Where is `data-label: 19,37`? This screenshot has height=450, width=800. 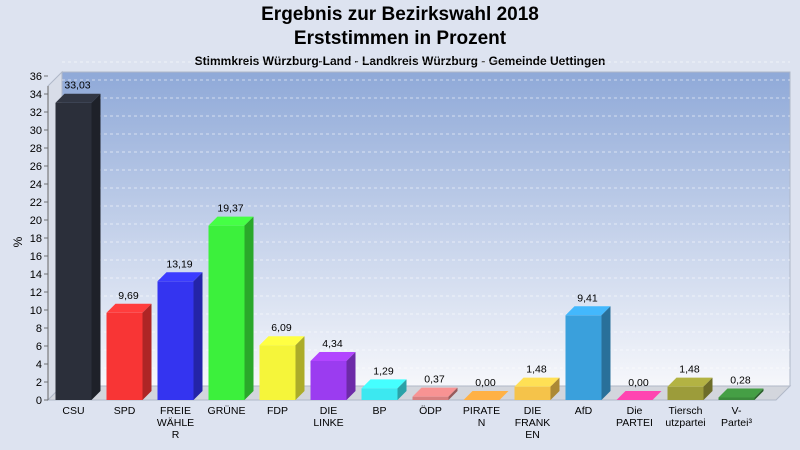 data-label: 19,37 is located at coordinates (230, 209).